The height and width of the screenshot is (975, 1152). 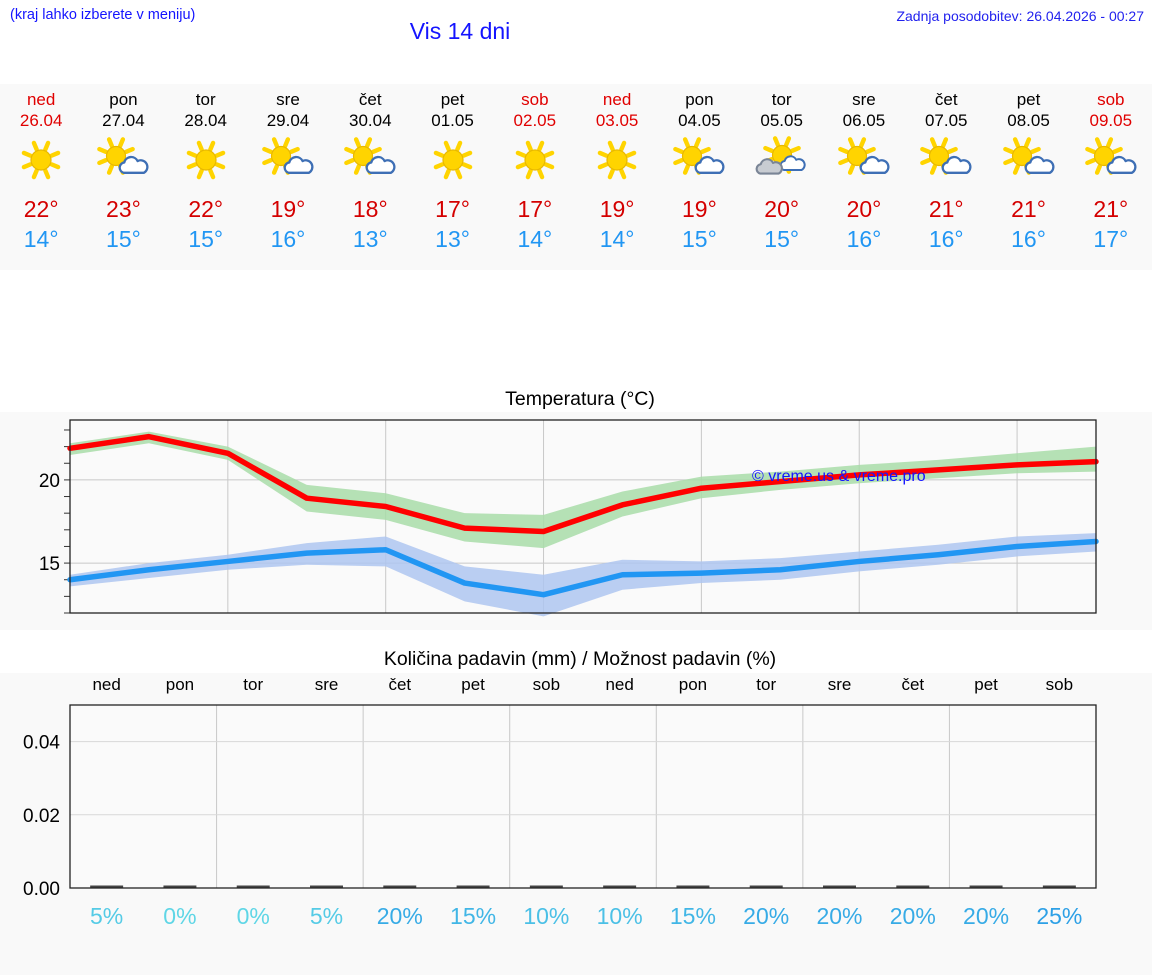 I want to click on forecast-day-name: pet, so click(x=1028, y=99).